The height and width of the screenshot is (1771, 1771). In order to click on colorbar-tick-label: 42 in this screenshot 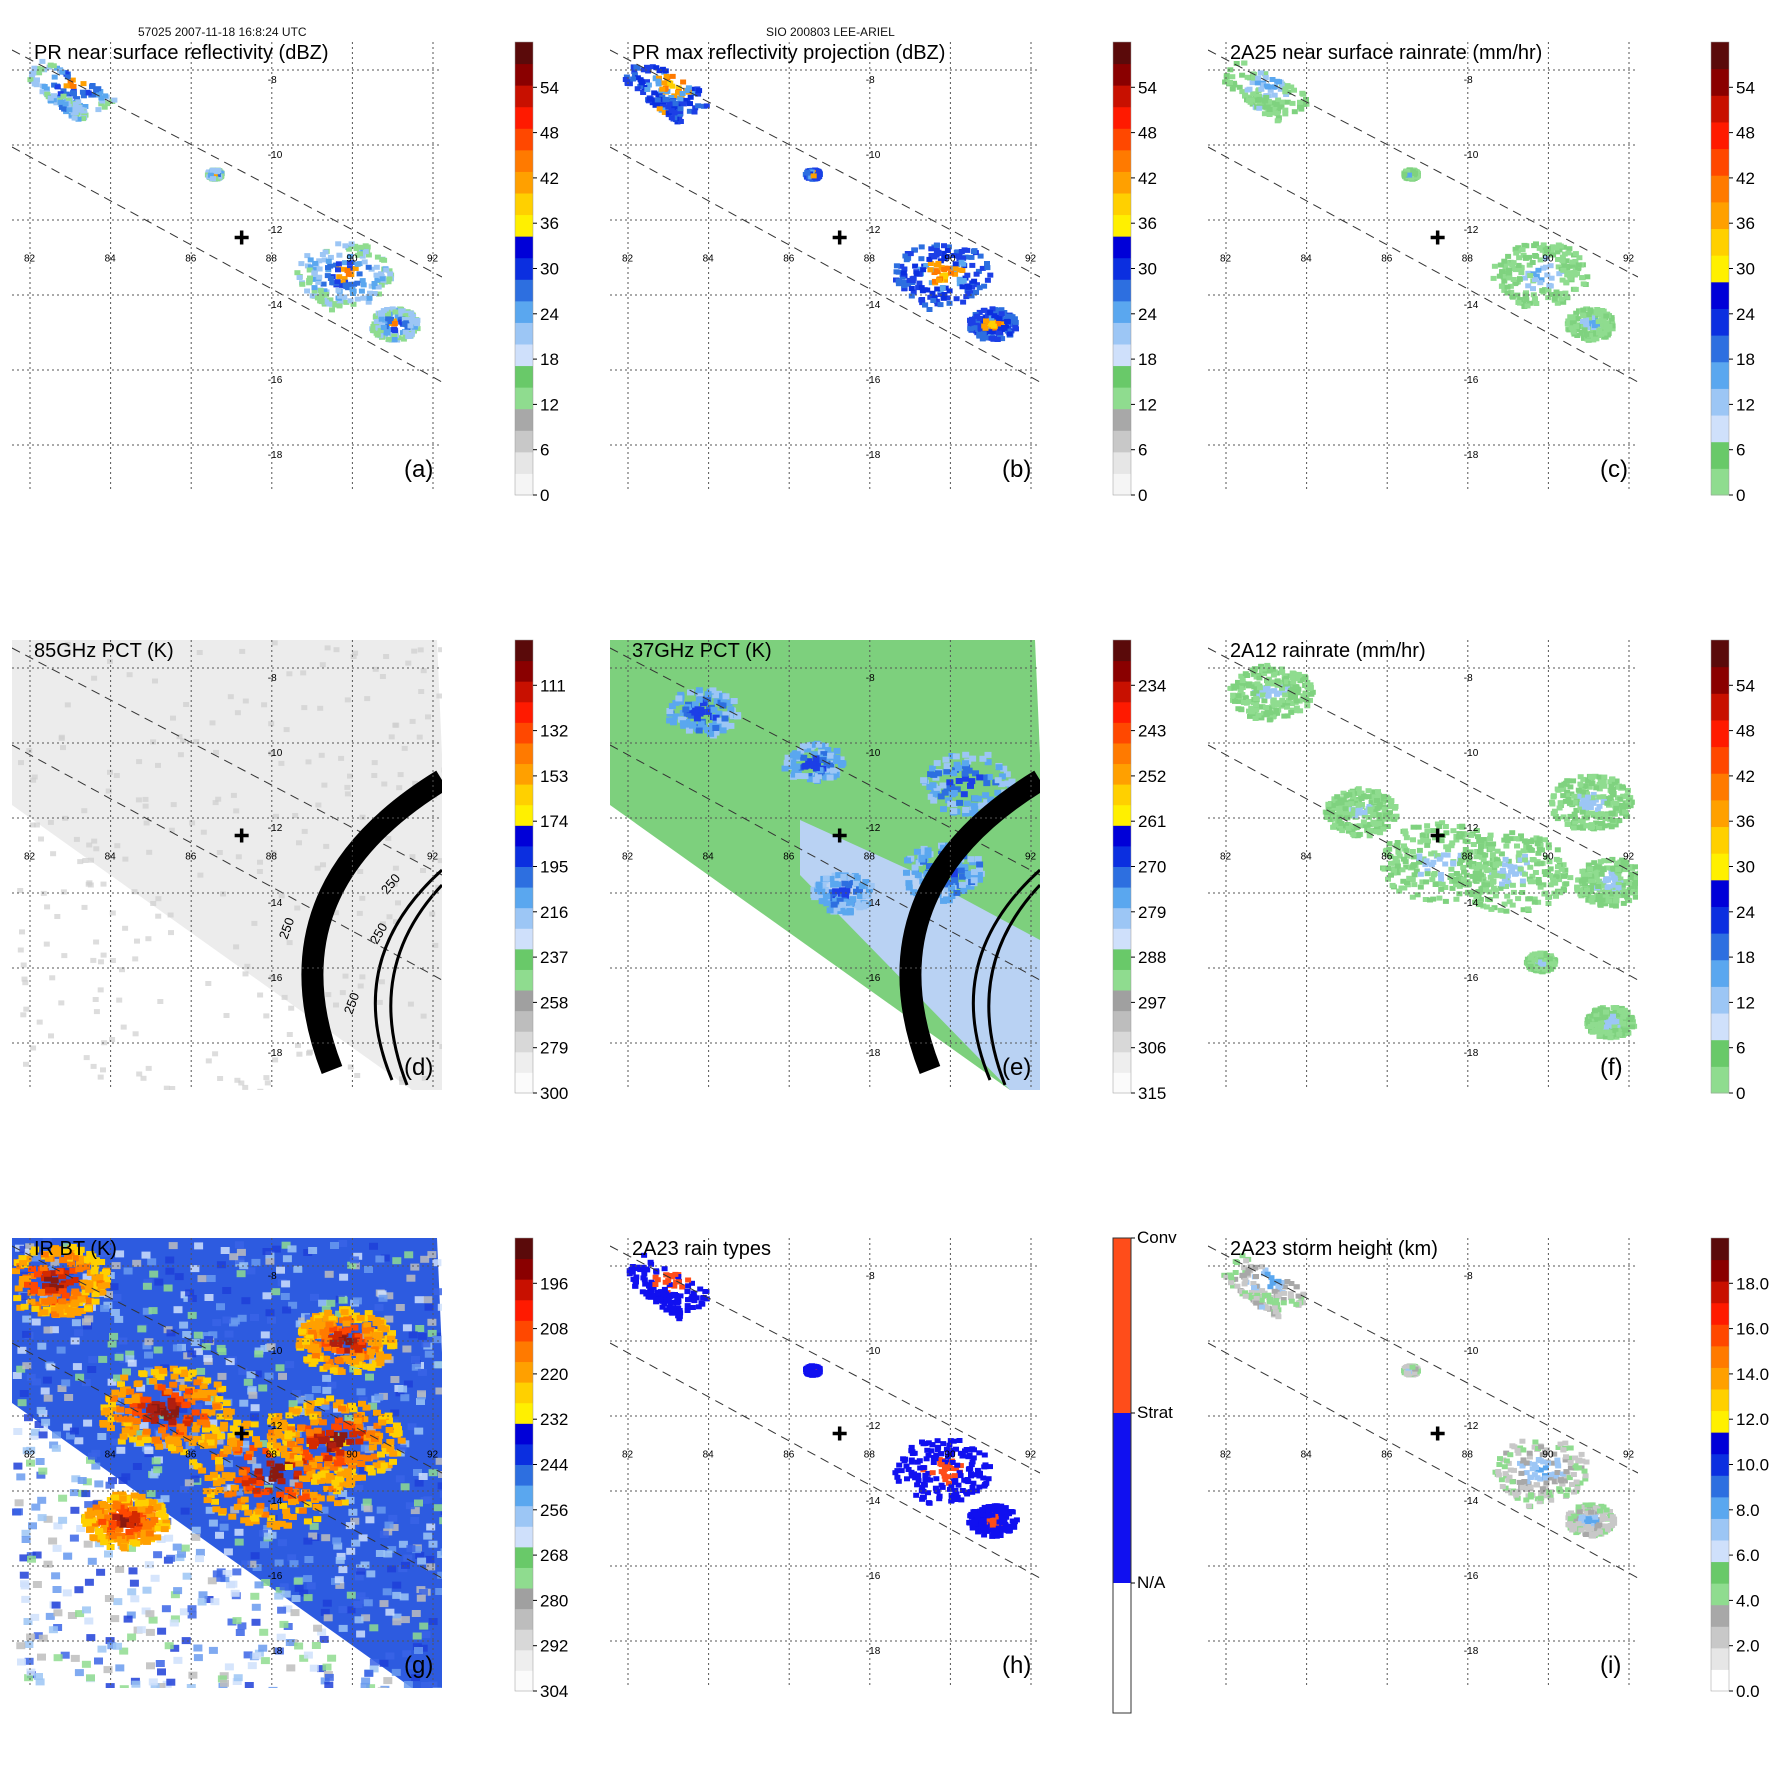, I will do `click(1745, 776)`.